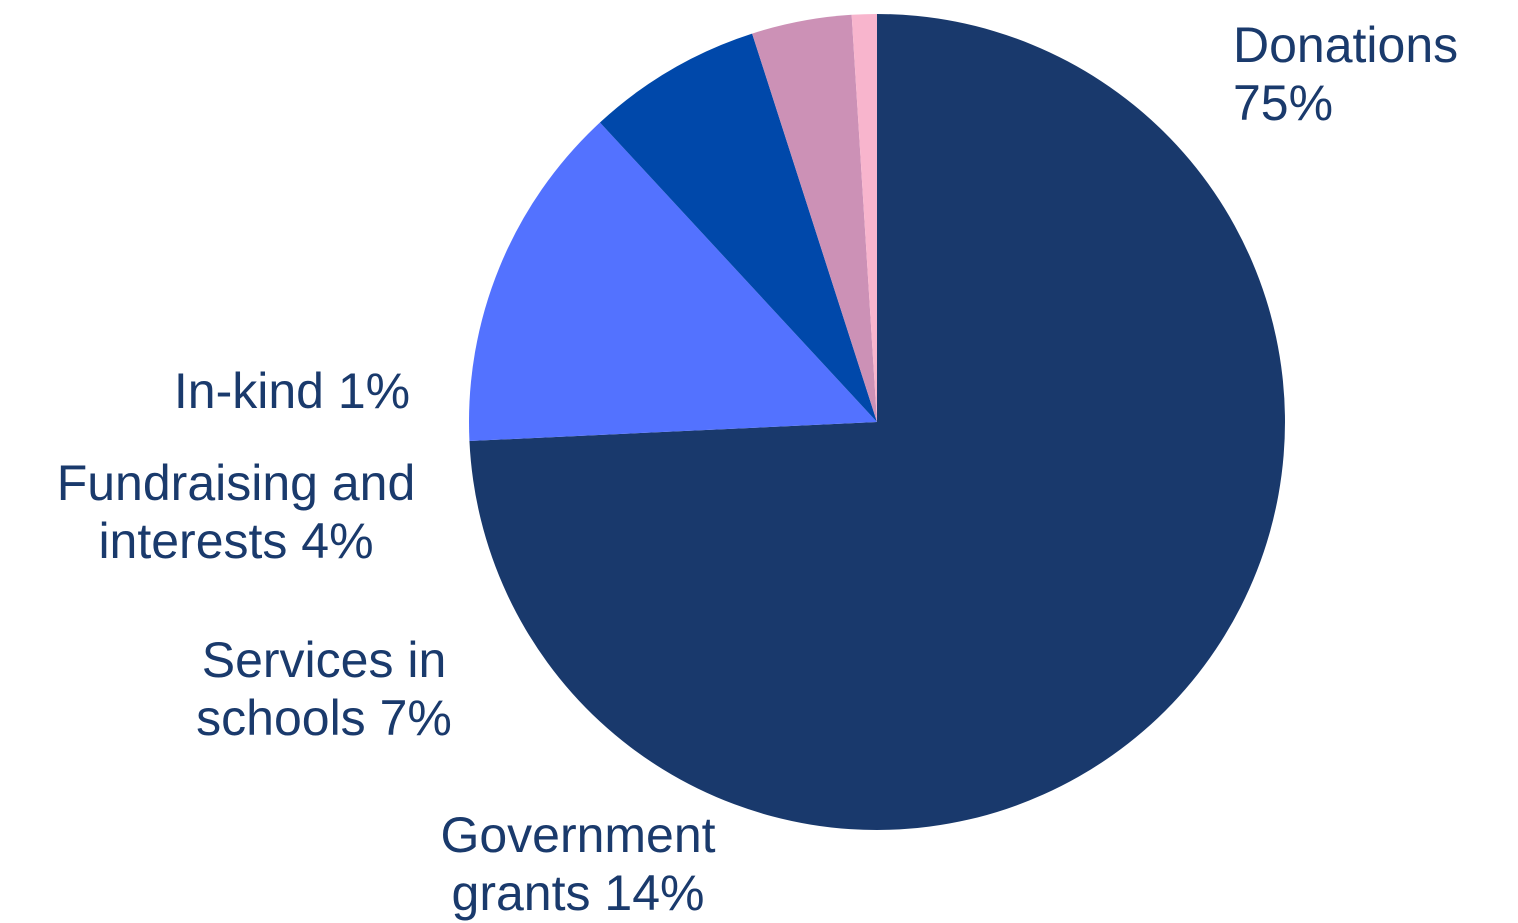  What do you see at coordinates (236, 512) in the screenshot?
I see `slice-label: Fundraising and interests 4%` at bounding box center [236, 512].